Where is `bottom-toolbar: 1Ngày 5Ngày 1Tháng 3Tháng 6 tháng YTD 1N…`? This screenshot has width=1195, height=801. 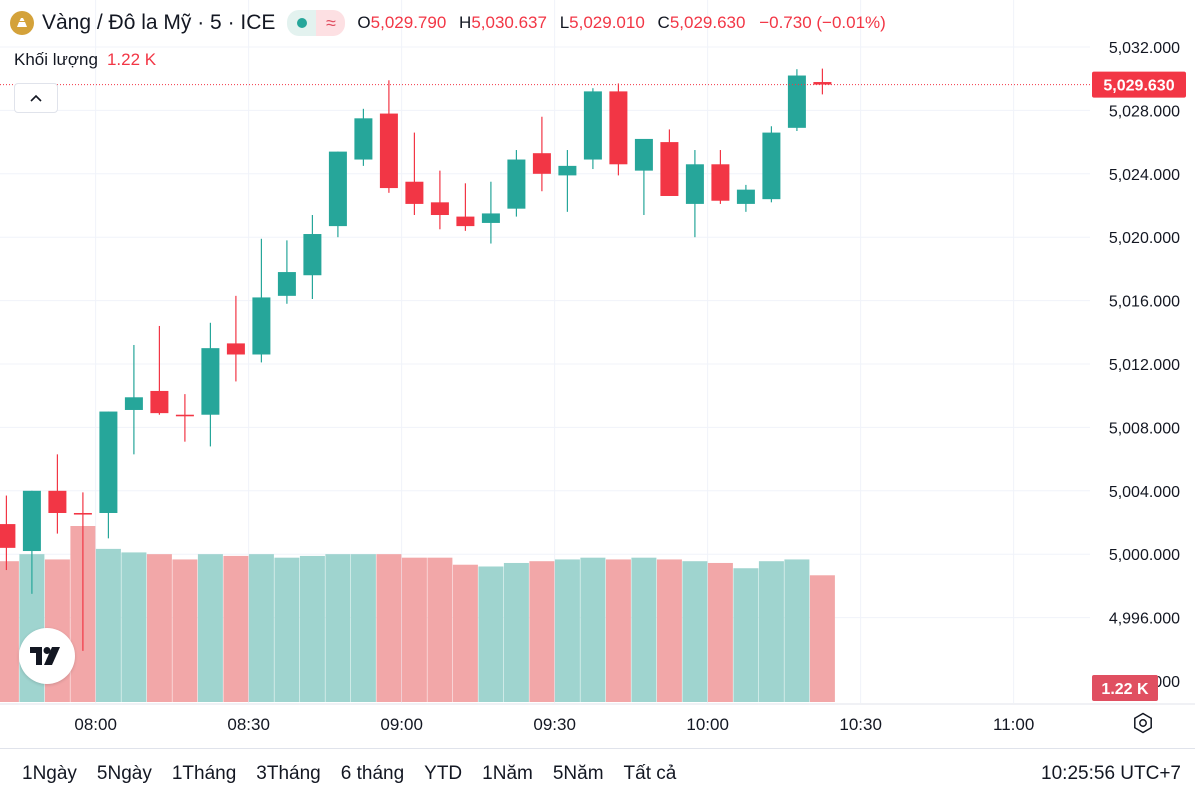 bottom-toolbar: 1Ngày 5Ngày 1Tháng 3Tháng 6 tháng YTD 1N… is located at coordinates (597, 774).